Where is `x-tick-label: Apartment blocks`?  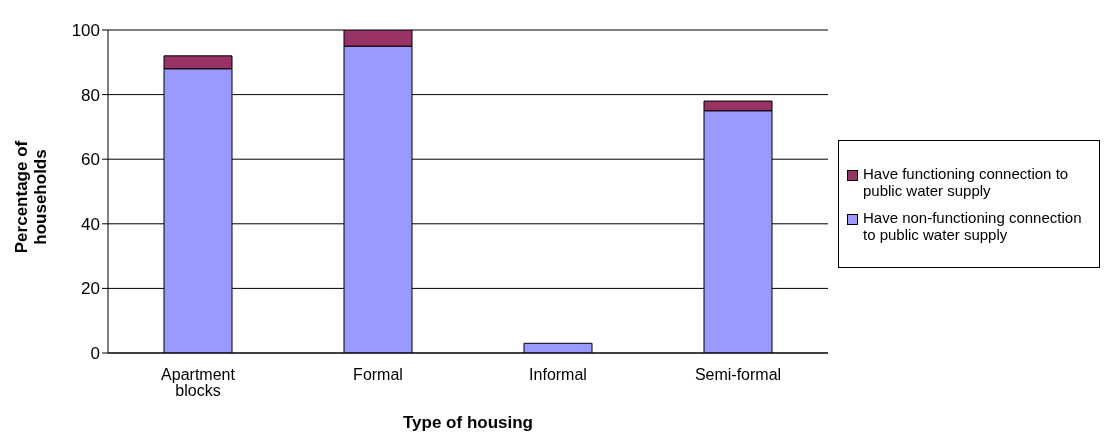 x-tick-label: Apartment blocks is located at coordinates (198, 383).